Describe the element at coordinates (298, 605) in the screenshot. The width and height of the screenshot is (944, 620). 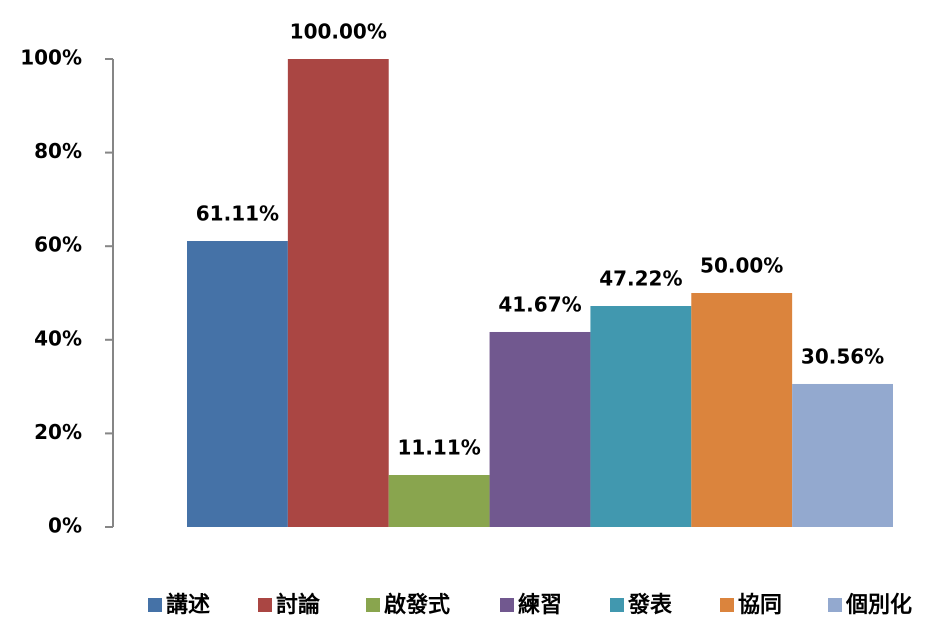
I see `legend-label: 討論` at that location.